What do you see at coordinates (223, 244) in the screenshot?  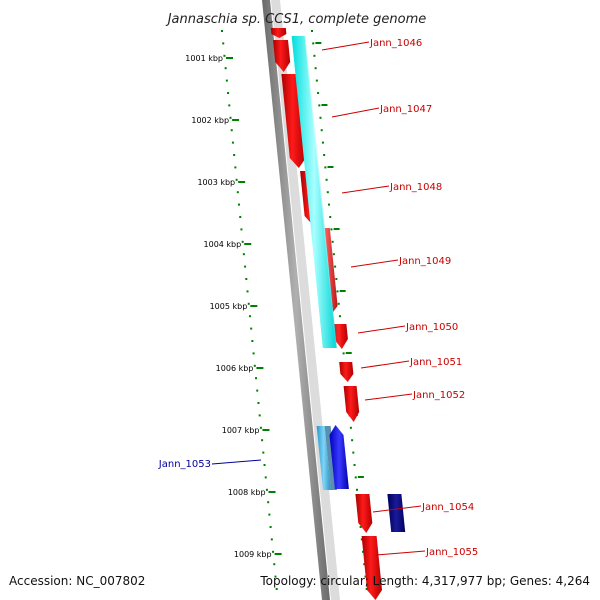 I see `kbp-tick-label: 1004 kbp` at bounding box center [223, 244].